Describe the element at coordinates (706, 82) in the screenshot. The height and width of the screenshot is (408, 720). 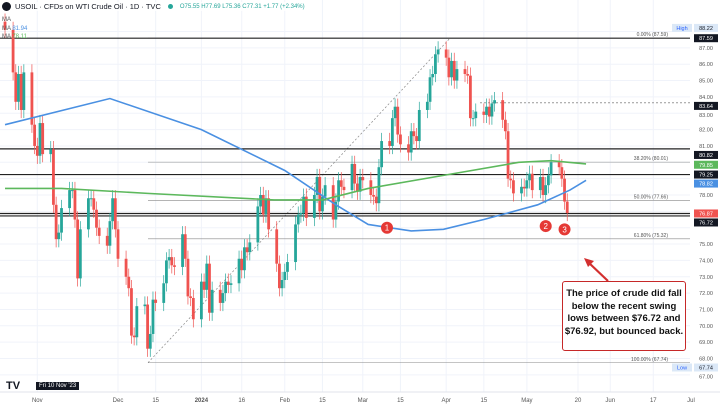
I see `price-tick-label: 85.00` at that location.